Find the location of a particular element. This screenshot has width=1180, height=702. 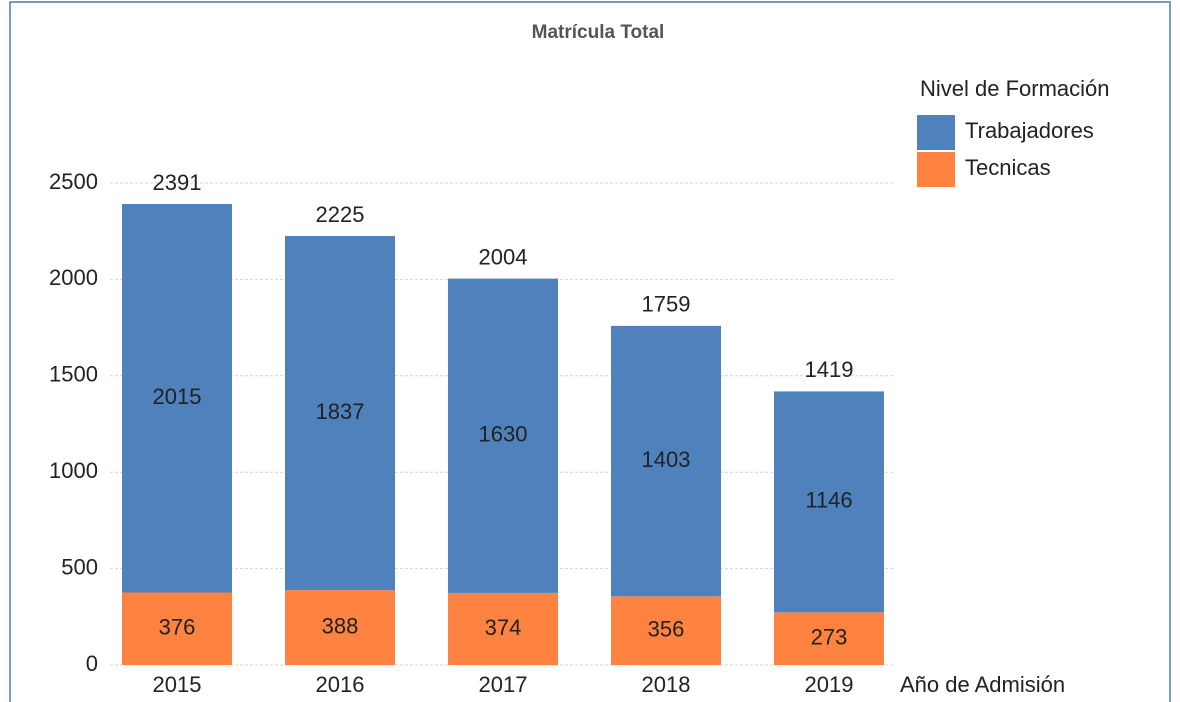

total-label: 1759 is located at coordinates (666, 304).